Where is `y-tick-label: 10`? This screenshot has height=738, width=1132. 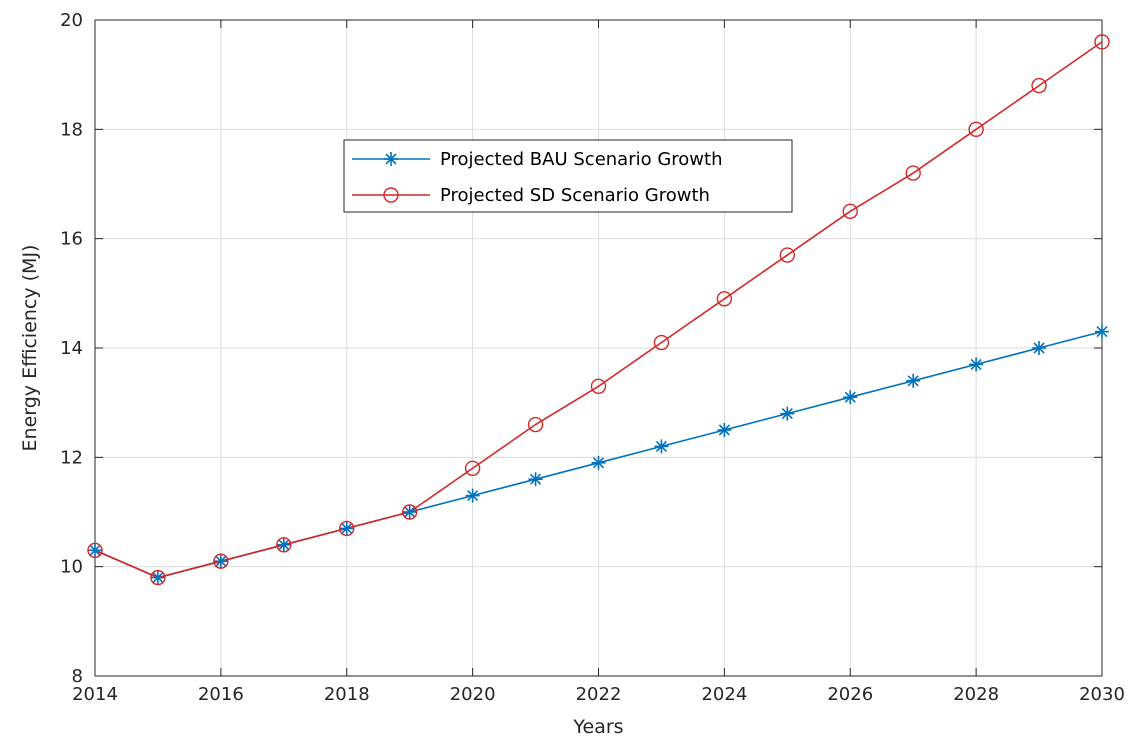 y-tick-label: 10 is located at coordinates (71, 567).